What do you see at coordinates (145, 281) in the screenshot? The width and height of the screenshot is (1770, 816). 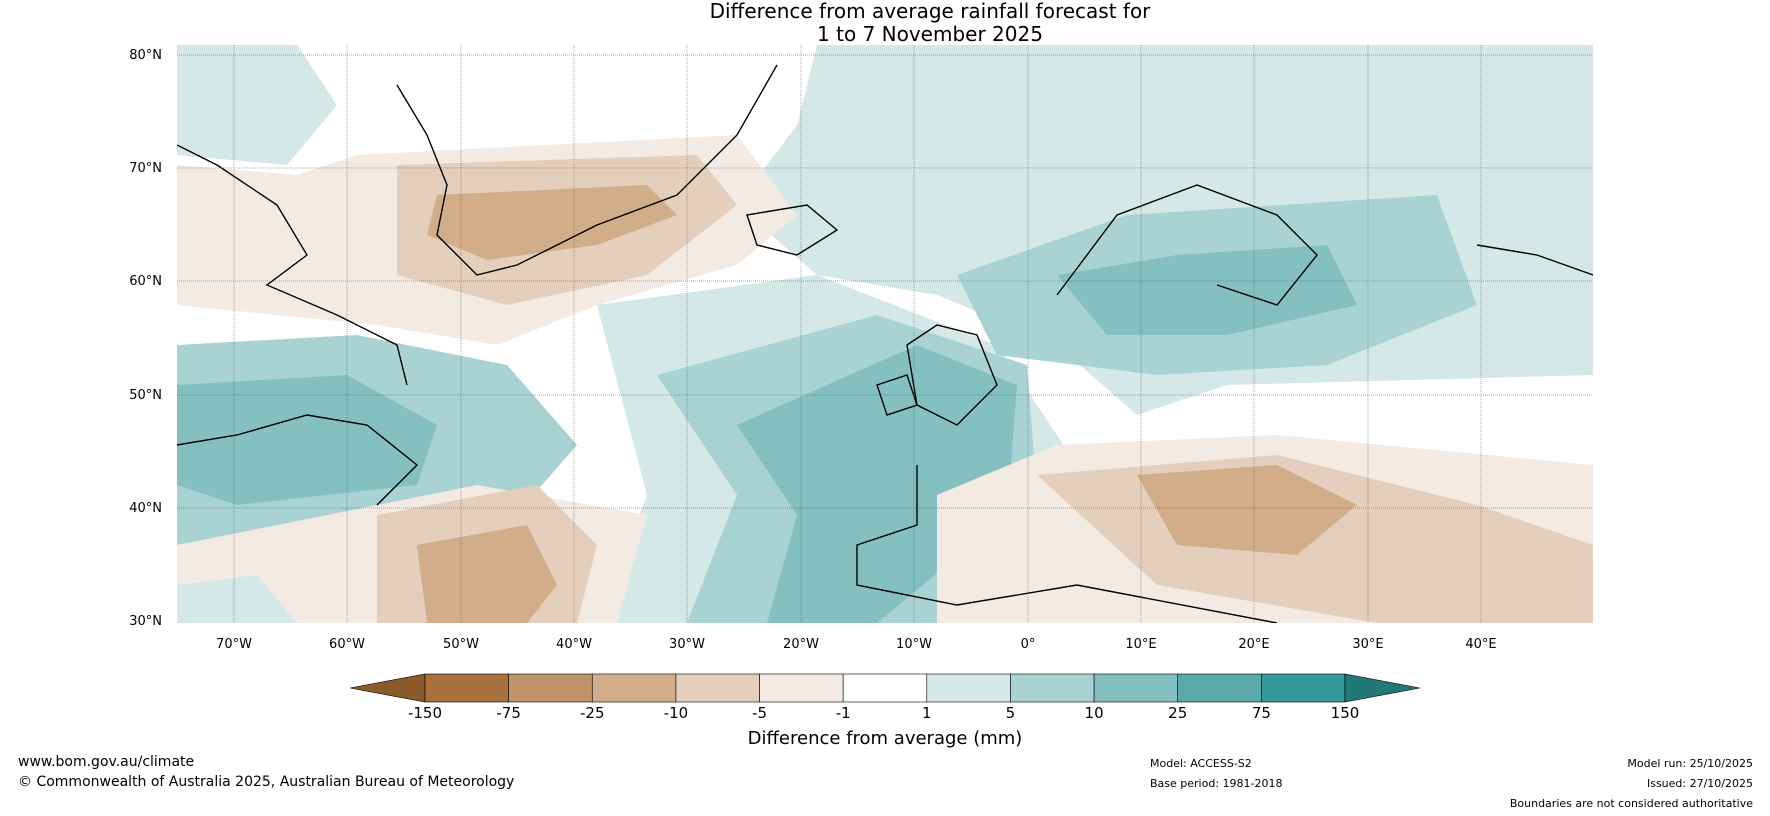 I see `lat-tick-60n: 60°N` at bounding box center [145, 281].